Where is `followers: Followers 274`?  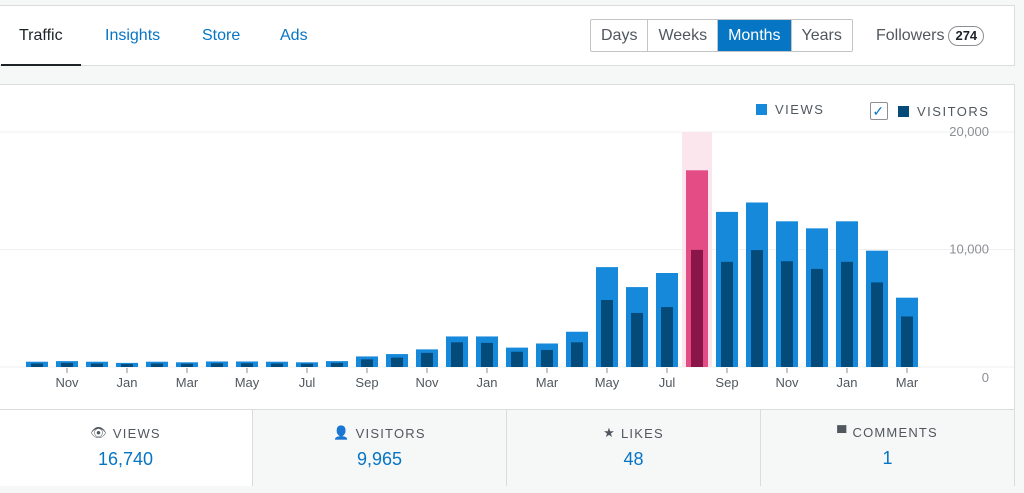
followers: Followers 274 is located at coordinates (930, 35).